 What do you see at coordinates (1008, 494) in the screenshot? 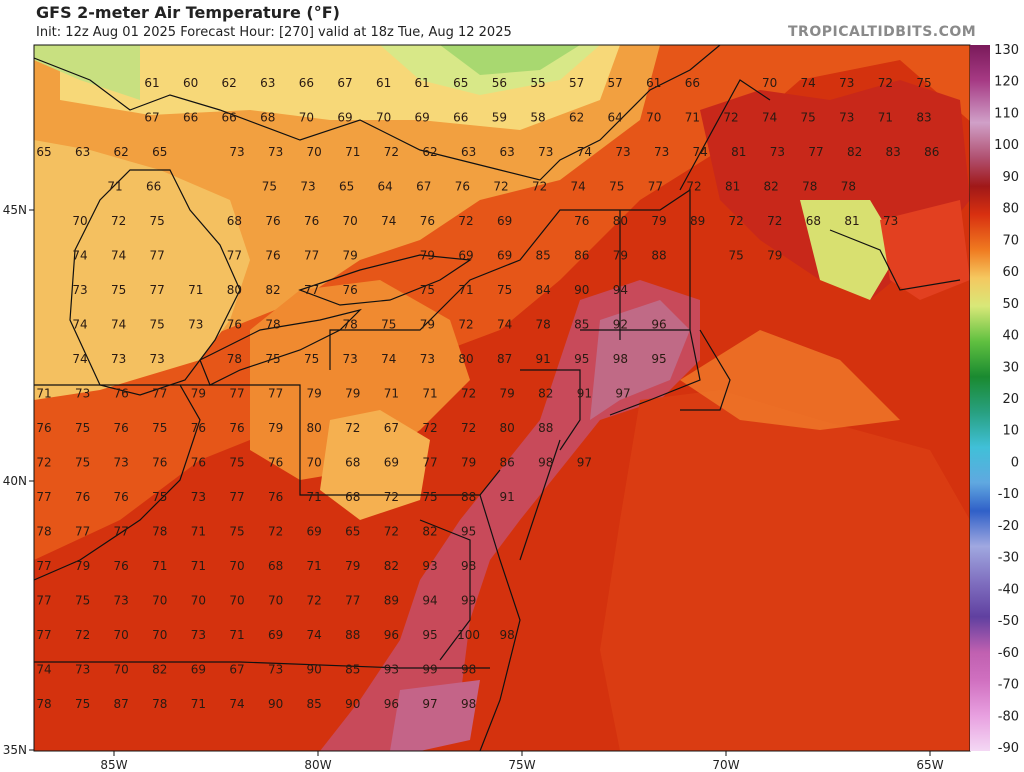
I see `colorbar-tick-label: -10` at bounding box center [1008, 494].